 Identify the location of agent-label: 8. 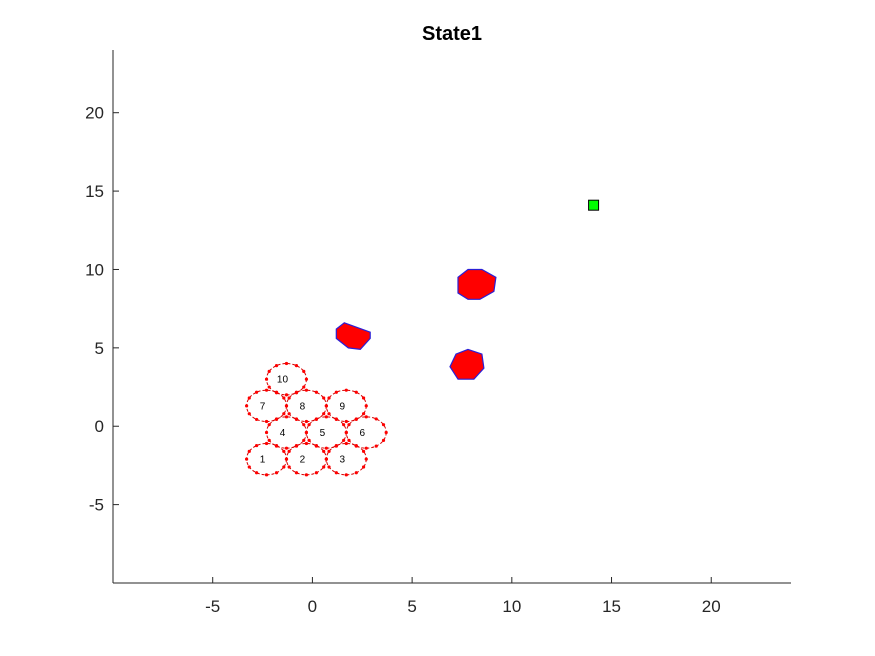
(303, 406).